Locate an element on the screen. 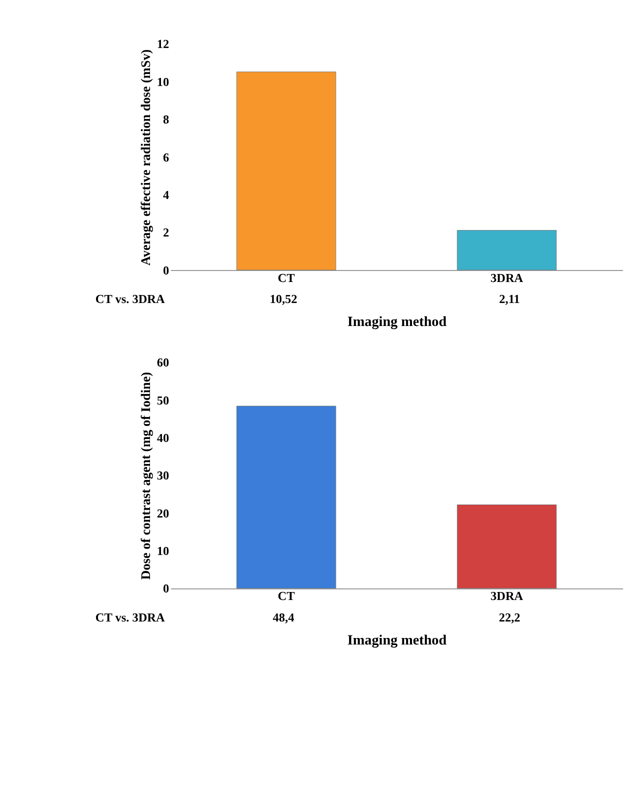 Image resolution: width=632 pixels, height=796 pixels. data-label: 10,52 is located at coordinates (284, 299).